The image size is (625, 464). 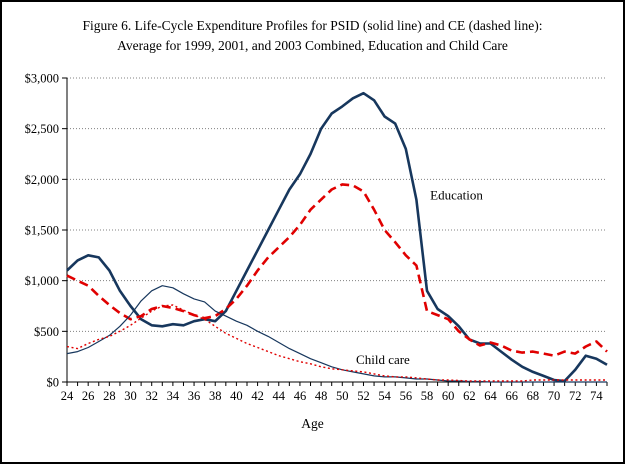 What do you see at coordinates (426, 396) in the screenshot?
I see `x-tick-label: 58` at bounding box center [426, 396].